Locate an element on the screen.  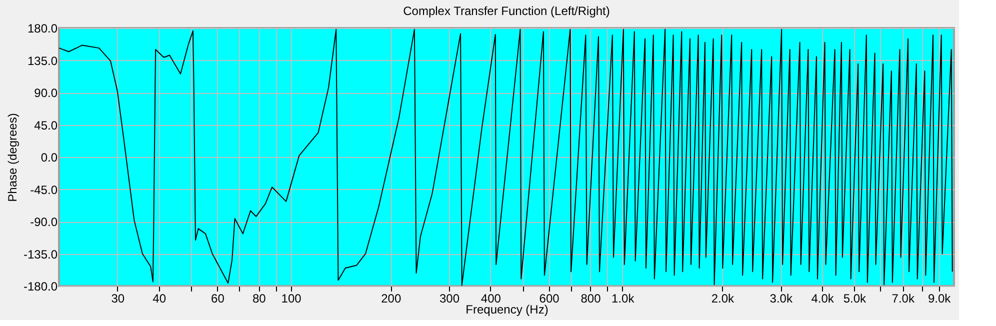
y-tick-label: -135.0 is located at coordinates (40, 254).